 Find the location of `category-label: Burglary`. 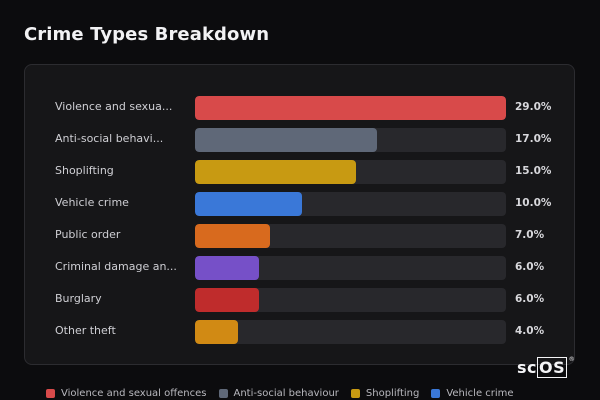

category-label: Burglary is located at coordinates (78, 298).